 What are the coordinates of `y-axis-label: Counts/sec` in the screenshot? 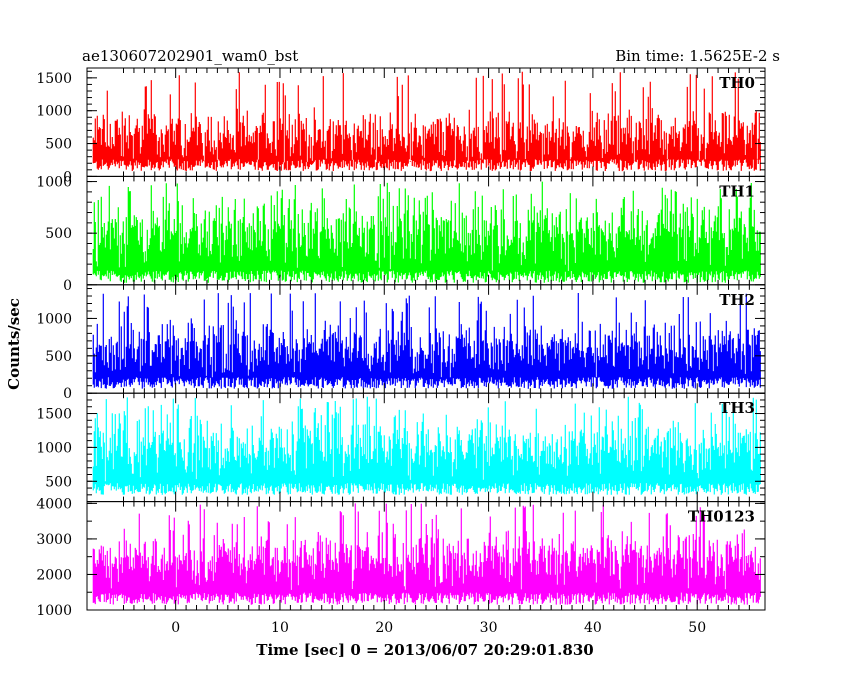 It's located at (14, 344).